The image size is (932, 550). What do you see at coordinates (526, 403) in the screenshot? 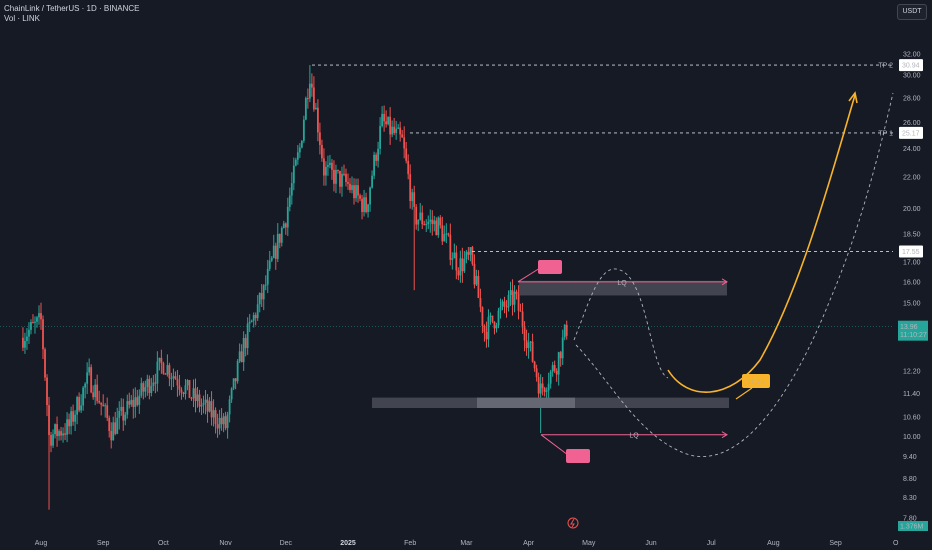
I see `demand-zone-highlight` at bounding box center [526, 403].